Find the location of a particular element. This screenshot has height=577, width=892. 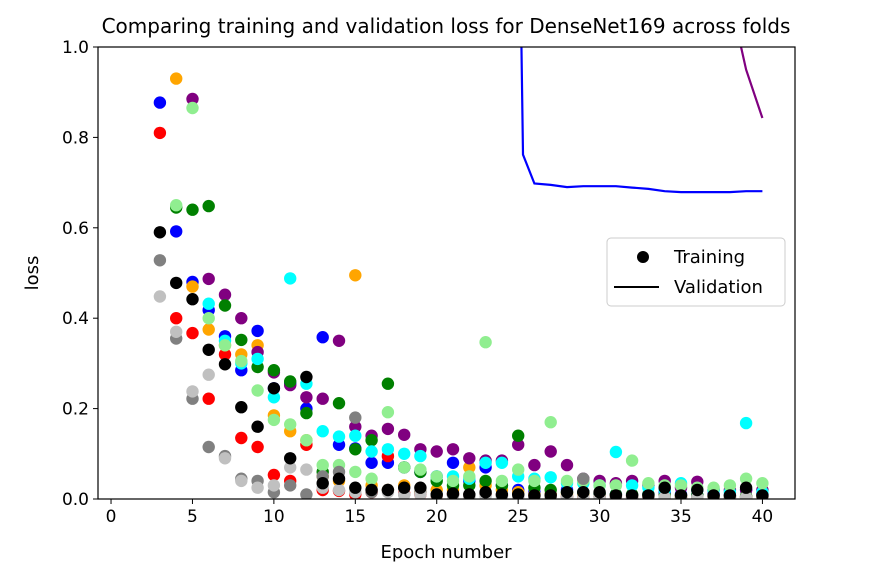

x-tick-label: 10 is located at coordinates (274, 517).